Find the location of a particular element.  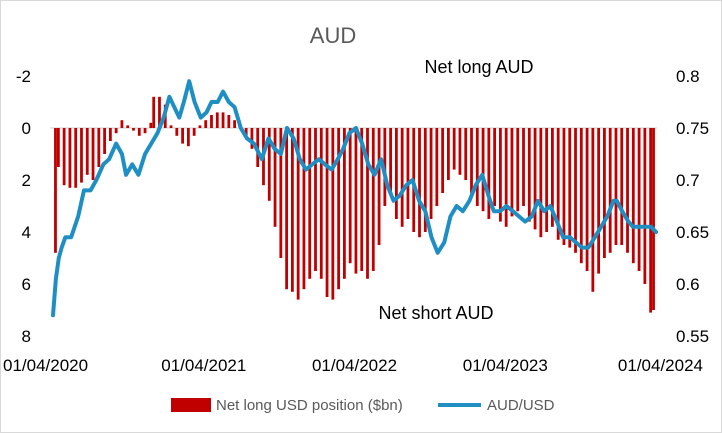

left-tick-label: 2 is located at coordinates (26, 180).